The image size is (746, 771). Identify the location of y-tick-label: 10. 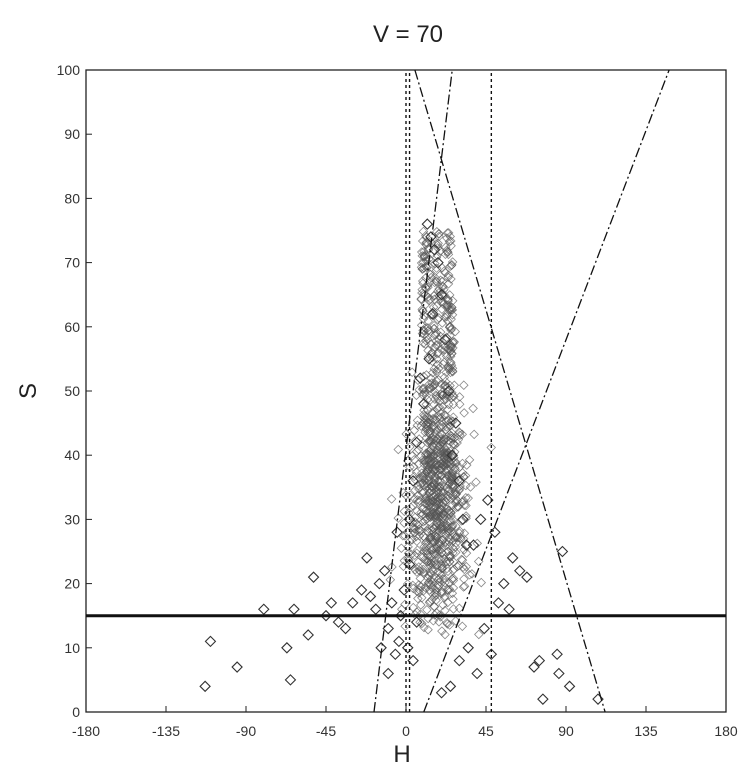
(72, 648).